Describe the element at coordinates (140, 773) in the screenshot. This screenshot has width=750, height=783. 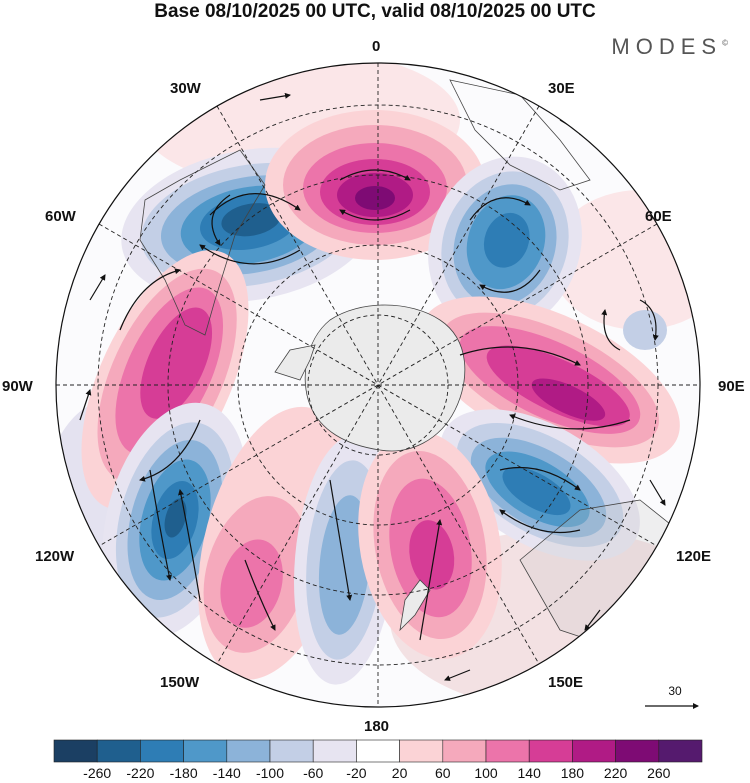
I see `colorbar-tick-label: -220` at that location.